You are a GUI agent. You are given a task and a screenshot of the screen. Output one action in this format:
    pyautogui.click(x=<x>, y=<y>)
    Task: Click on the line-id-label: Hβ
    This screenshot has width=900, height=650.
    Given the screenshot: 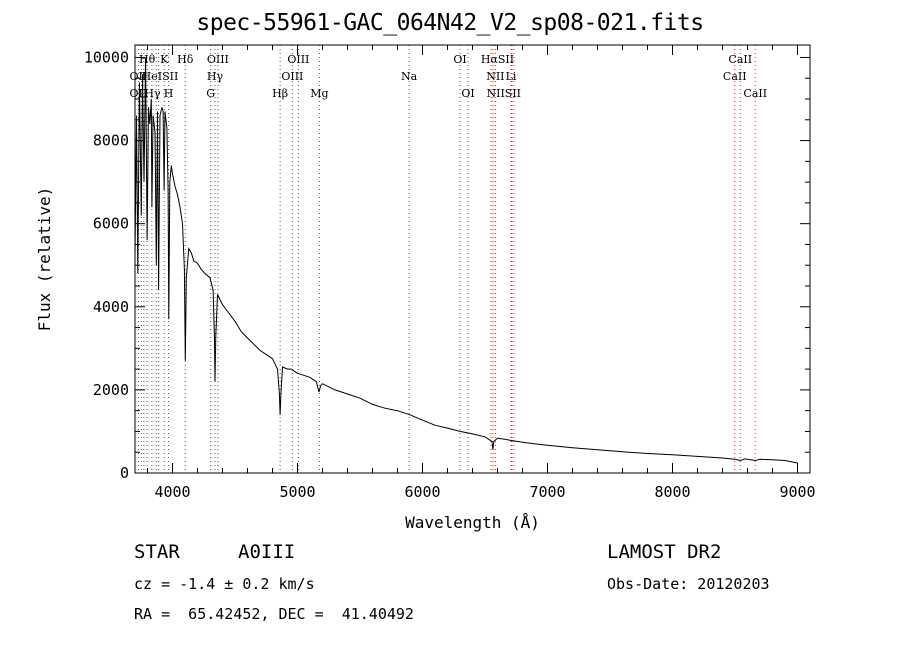 What is the action you would take?
    pyautogui.click(x=280, y=93)
    